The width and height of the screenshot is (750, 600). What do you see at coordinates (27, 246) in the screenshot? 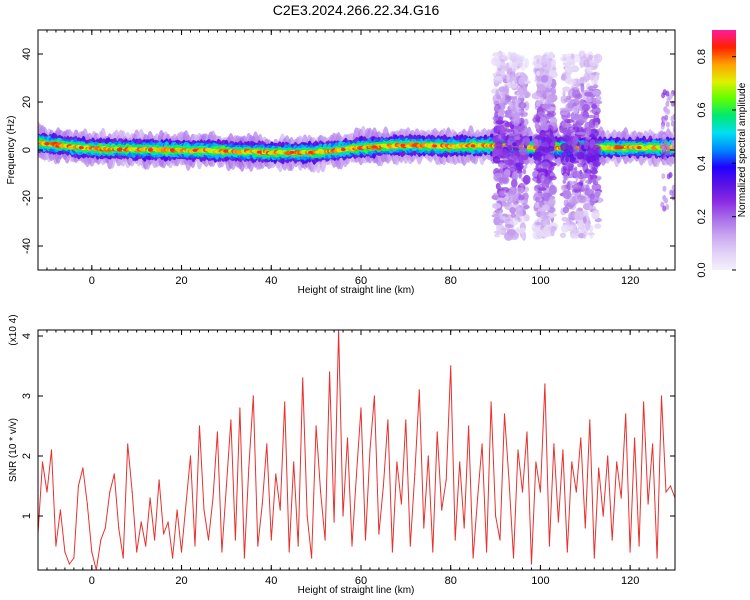
I see `spectrogram-y-tick-label: -40` at bounding box center [27, 246].